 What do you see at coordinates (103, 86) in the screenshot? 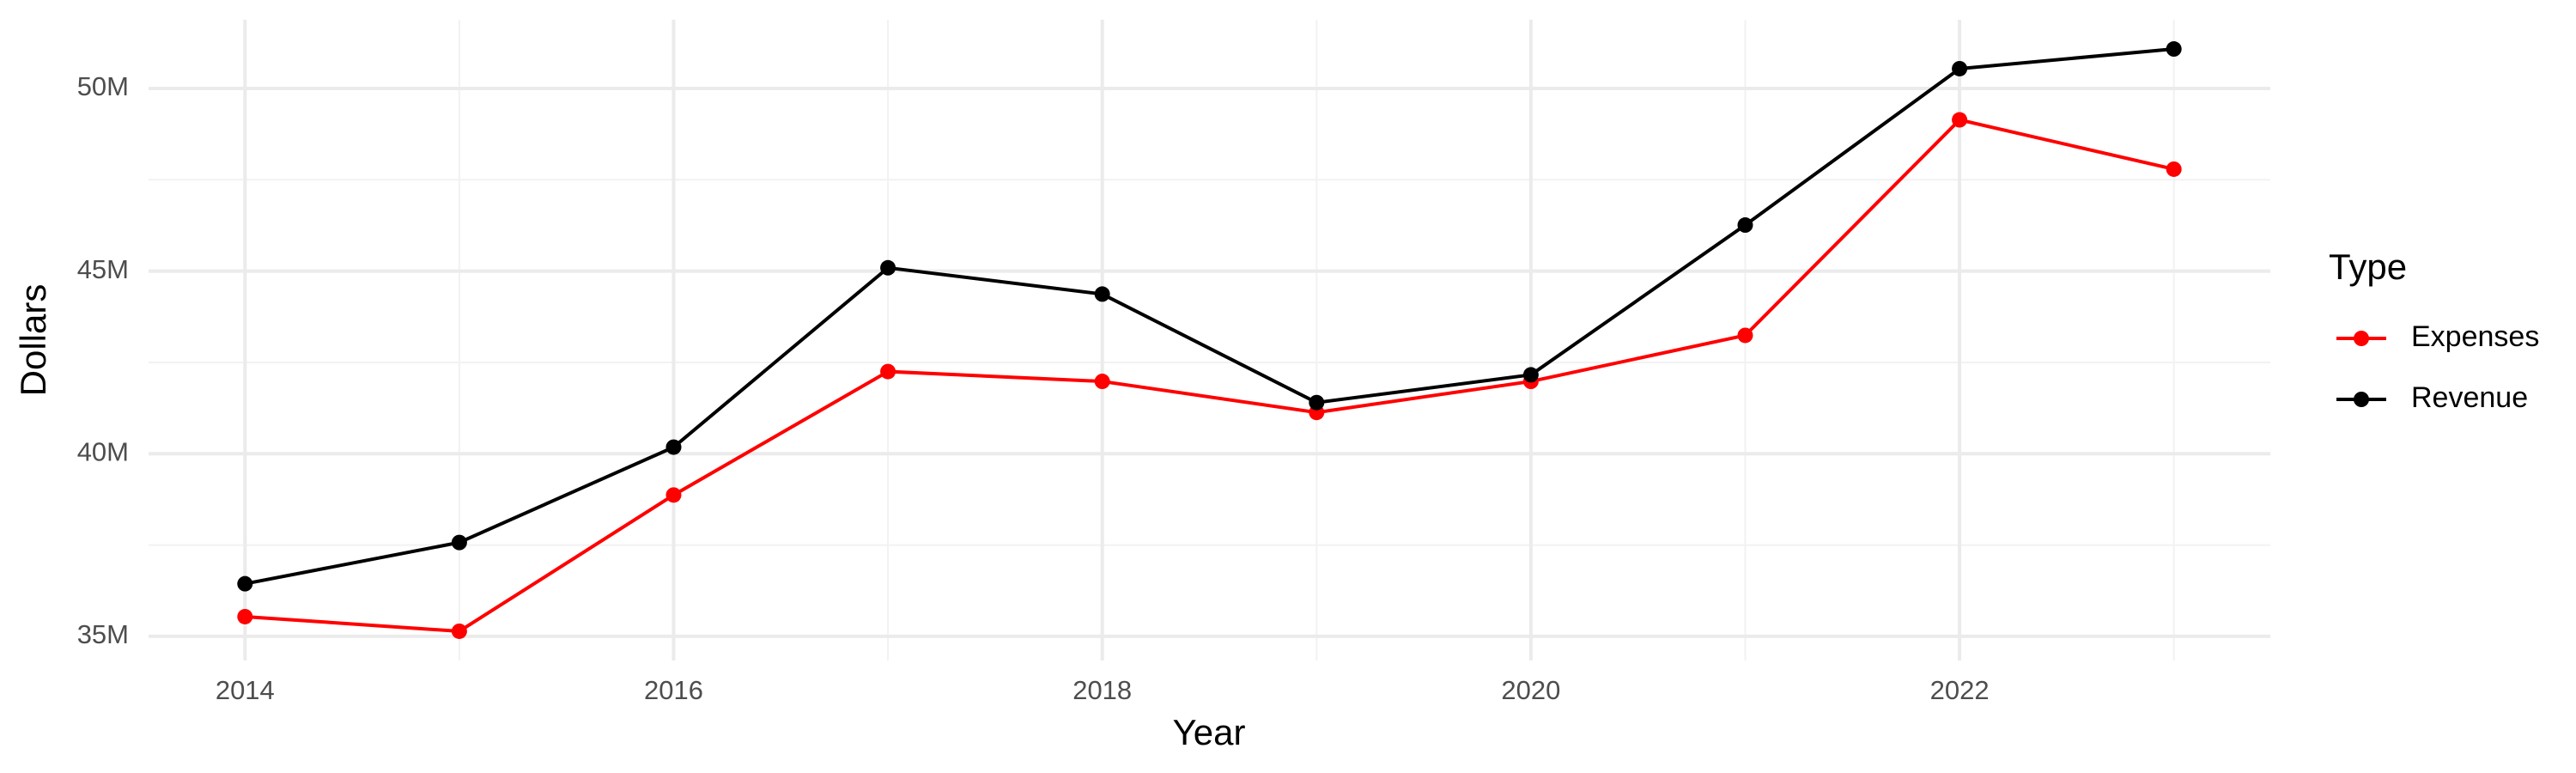
I see `y-tick-label: 50M` at bounding box center [103, 86].